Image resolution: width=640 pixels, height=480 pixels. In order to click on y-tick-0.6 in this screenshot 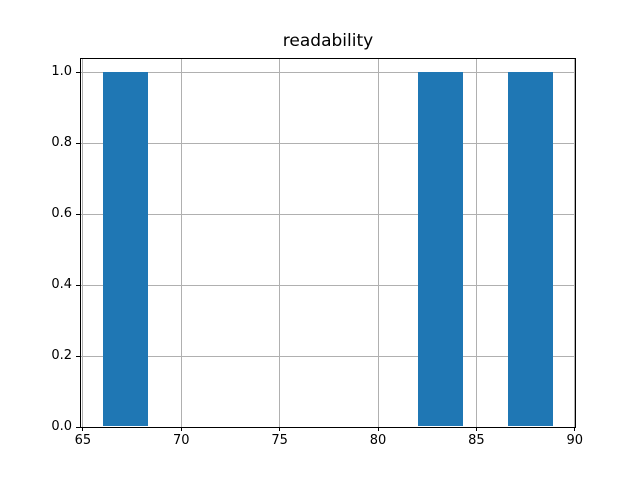, I will do `click(78, 214)`.